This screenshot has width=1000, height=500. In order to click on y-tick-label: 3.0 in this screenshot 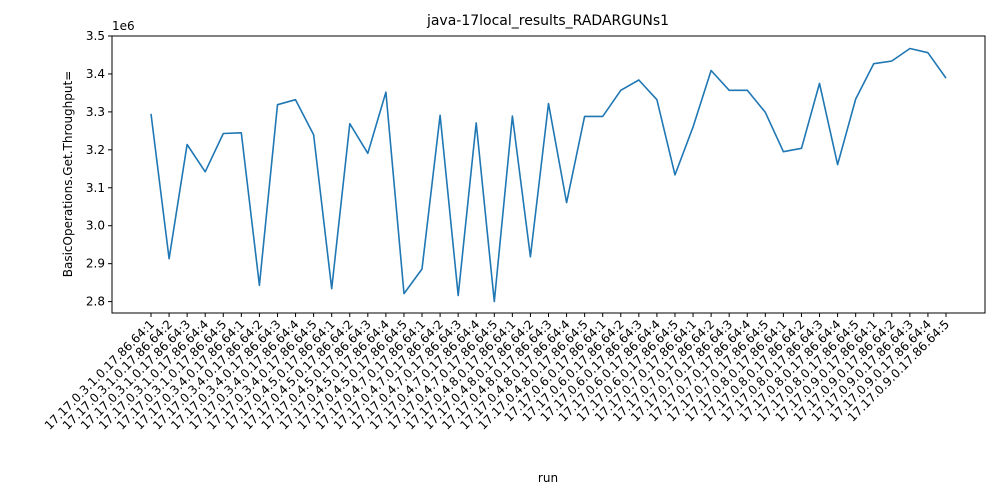, I will do `click(95, 226)`.